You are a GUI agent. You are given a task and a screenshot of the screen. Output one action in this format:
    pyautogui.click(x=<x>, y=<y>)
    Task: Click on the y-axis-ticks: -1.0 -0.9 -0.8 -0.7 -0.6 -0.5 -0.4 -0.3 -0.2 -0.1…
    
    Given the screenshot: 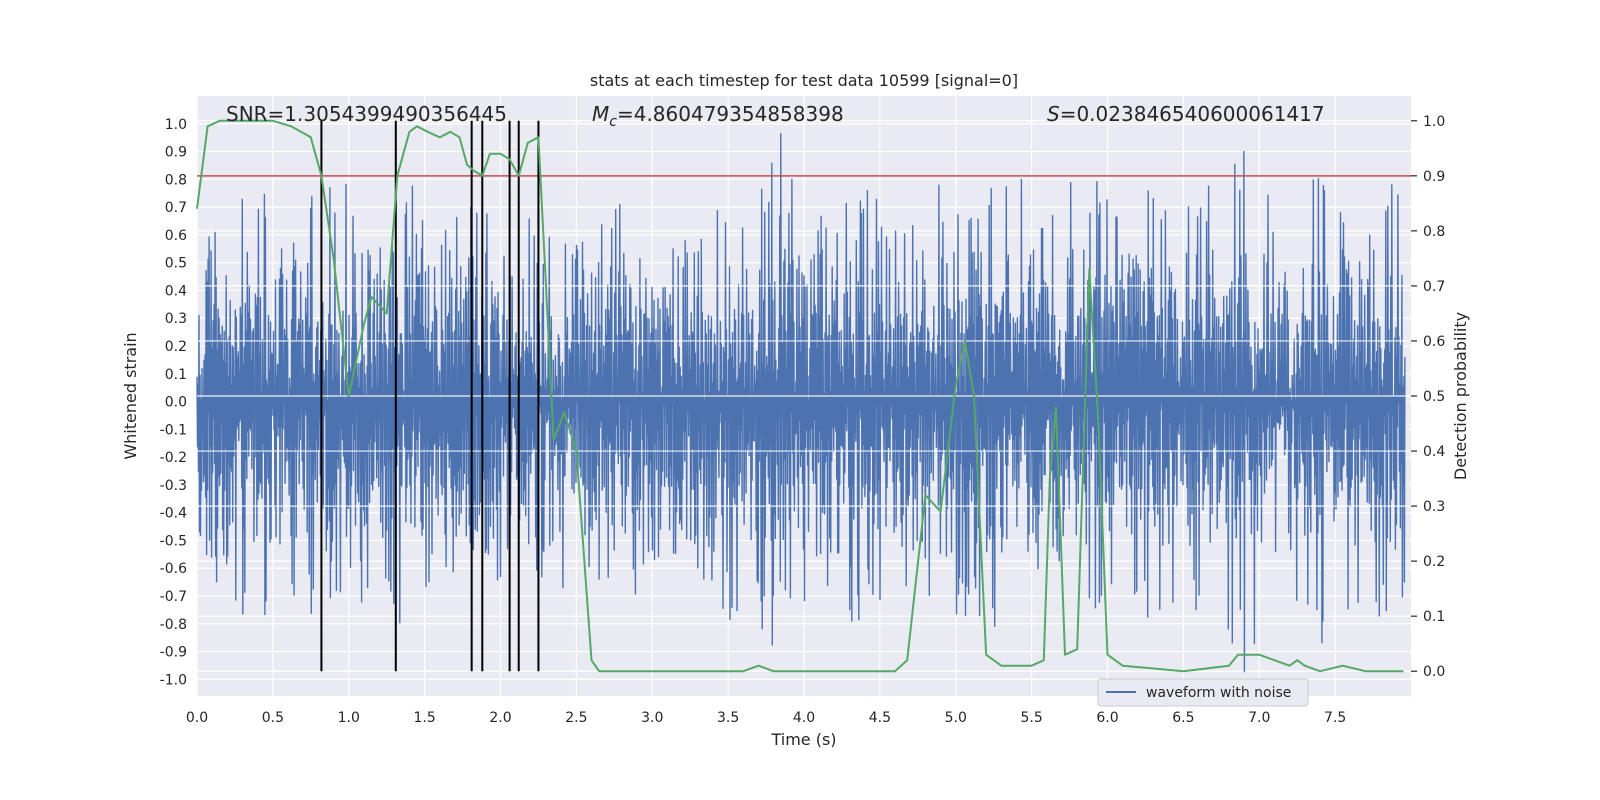 What is the action you would take?
    pyautogui.click(x=173, y=403)
    